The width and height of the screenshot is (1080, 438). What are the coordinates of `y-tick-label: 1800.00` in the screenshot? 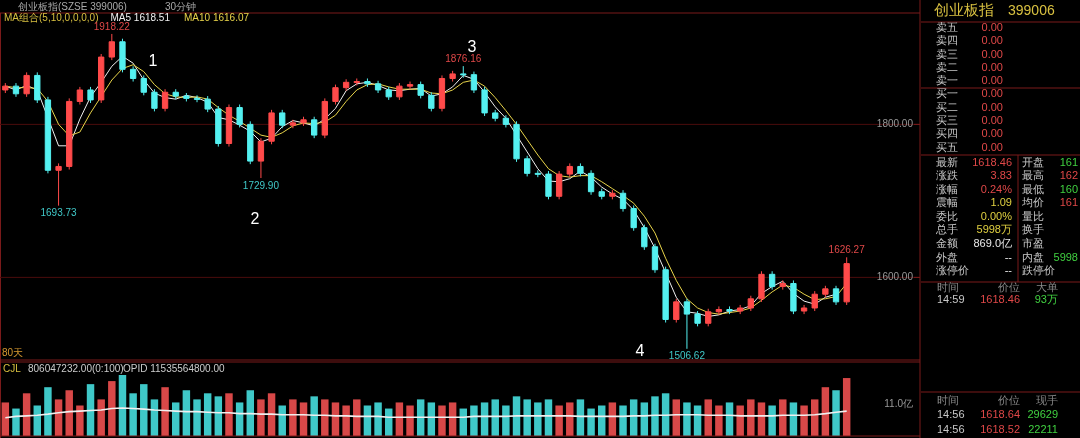 It's located at (895, 124).